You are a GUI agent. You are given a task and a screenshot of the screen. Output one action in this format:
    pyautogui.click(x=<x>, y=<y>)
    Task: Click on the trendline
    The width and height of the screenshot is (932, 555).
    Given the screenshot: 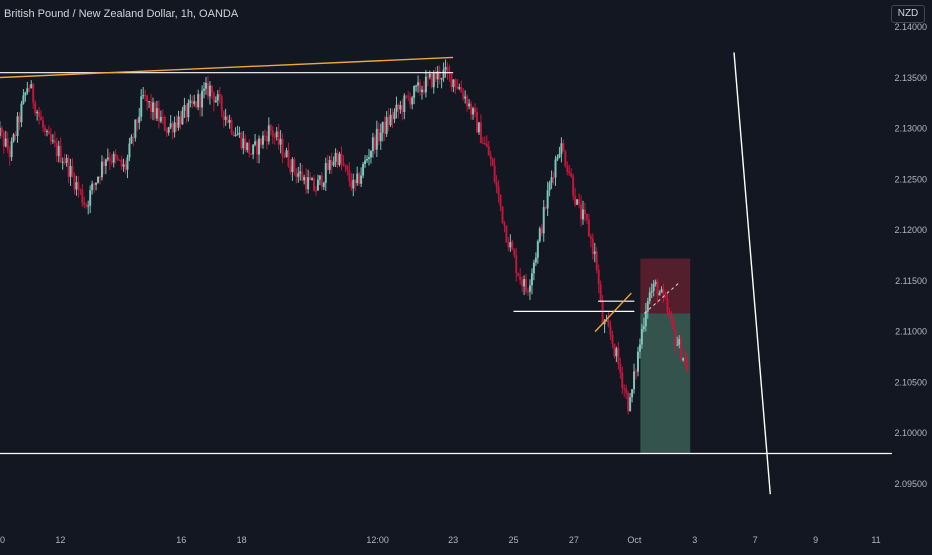 What is the action you would take?
    pyautogui.click(x=227, y=67)
    